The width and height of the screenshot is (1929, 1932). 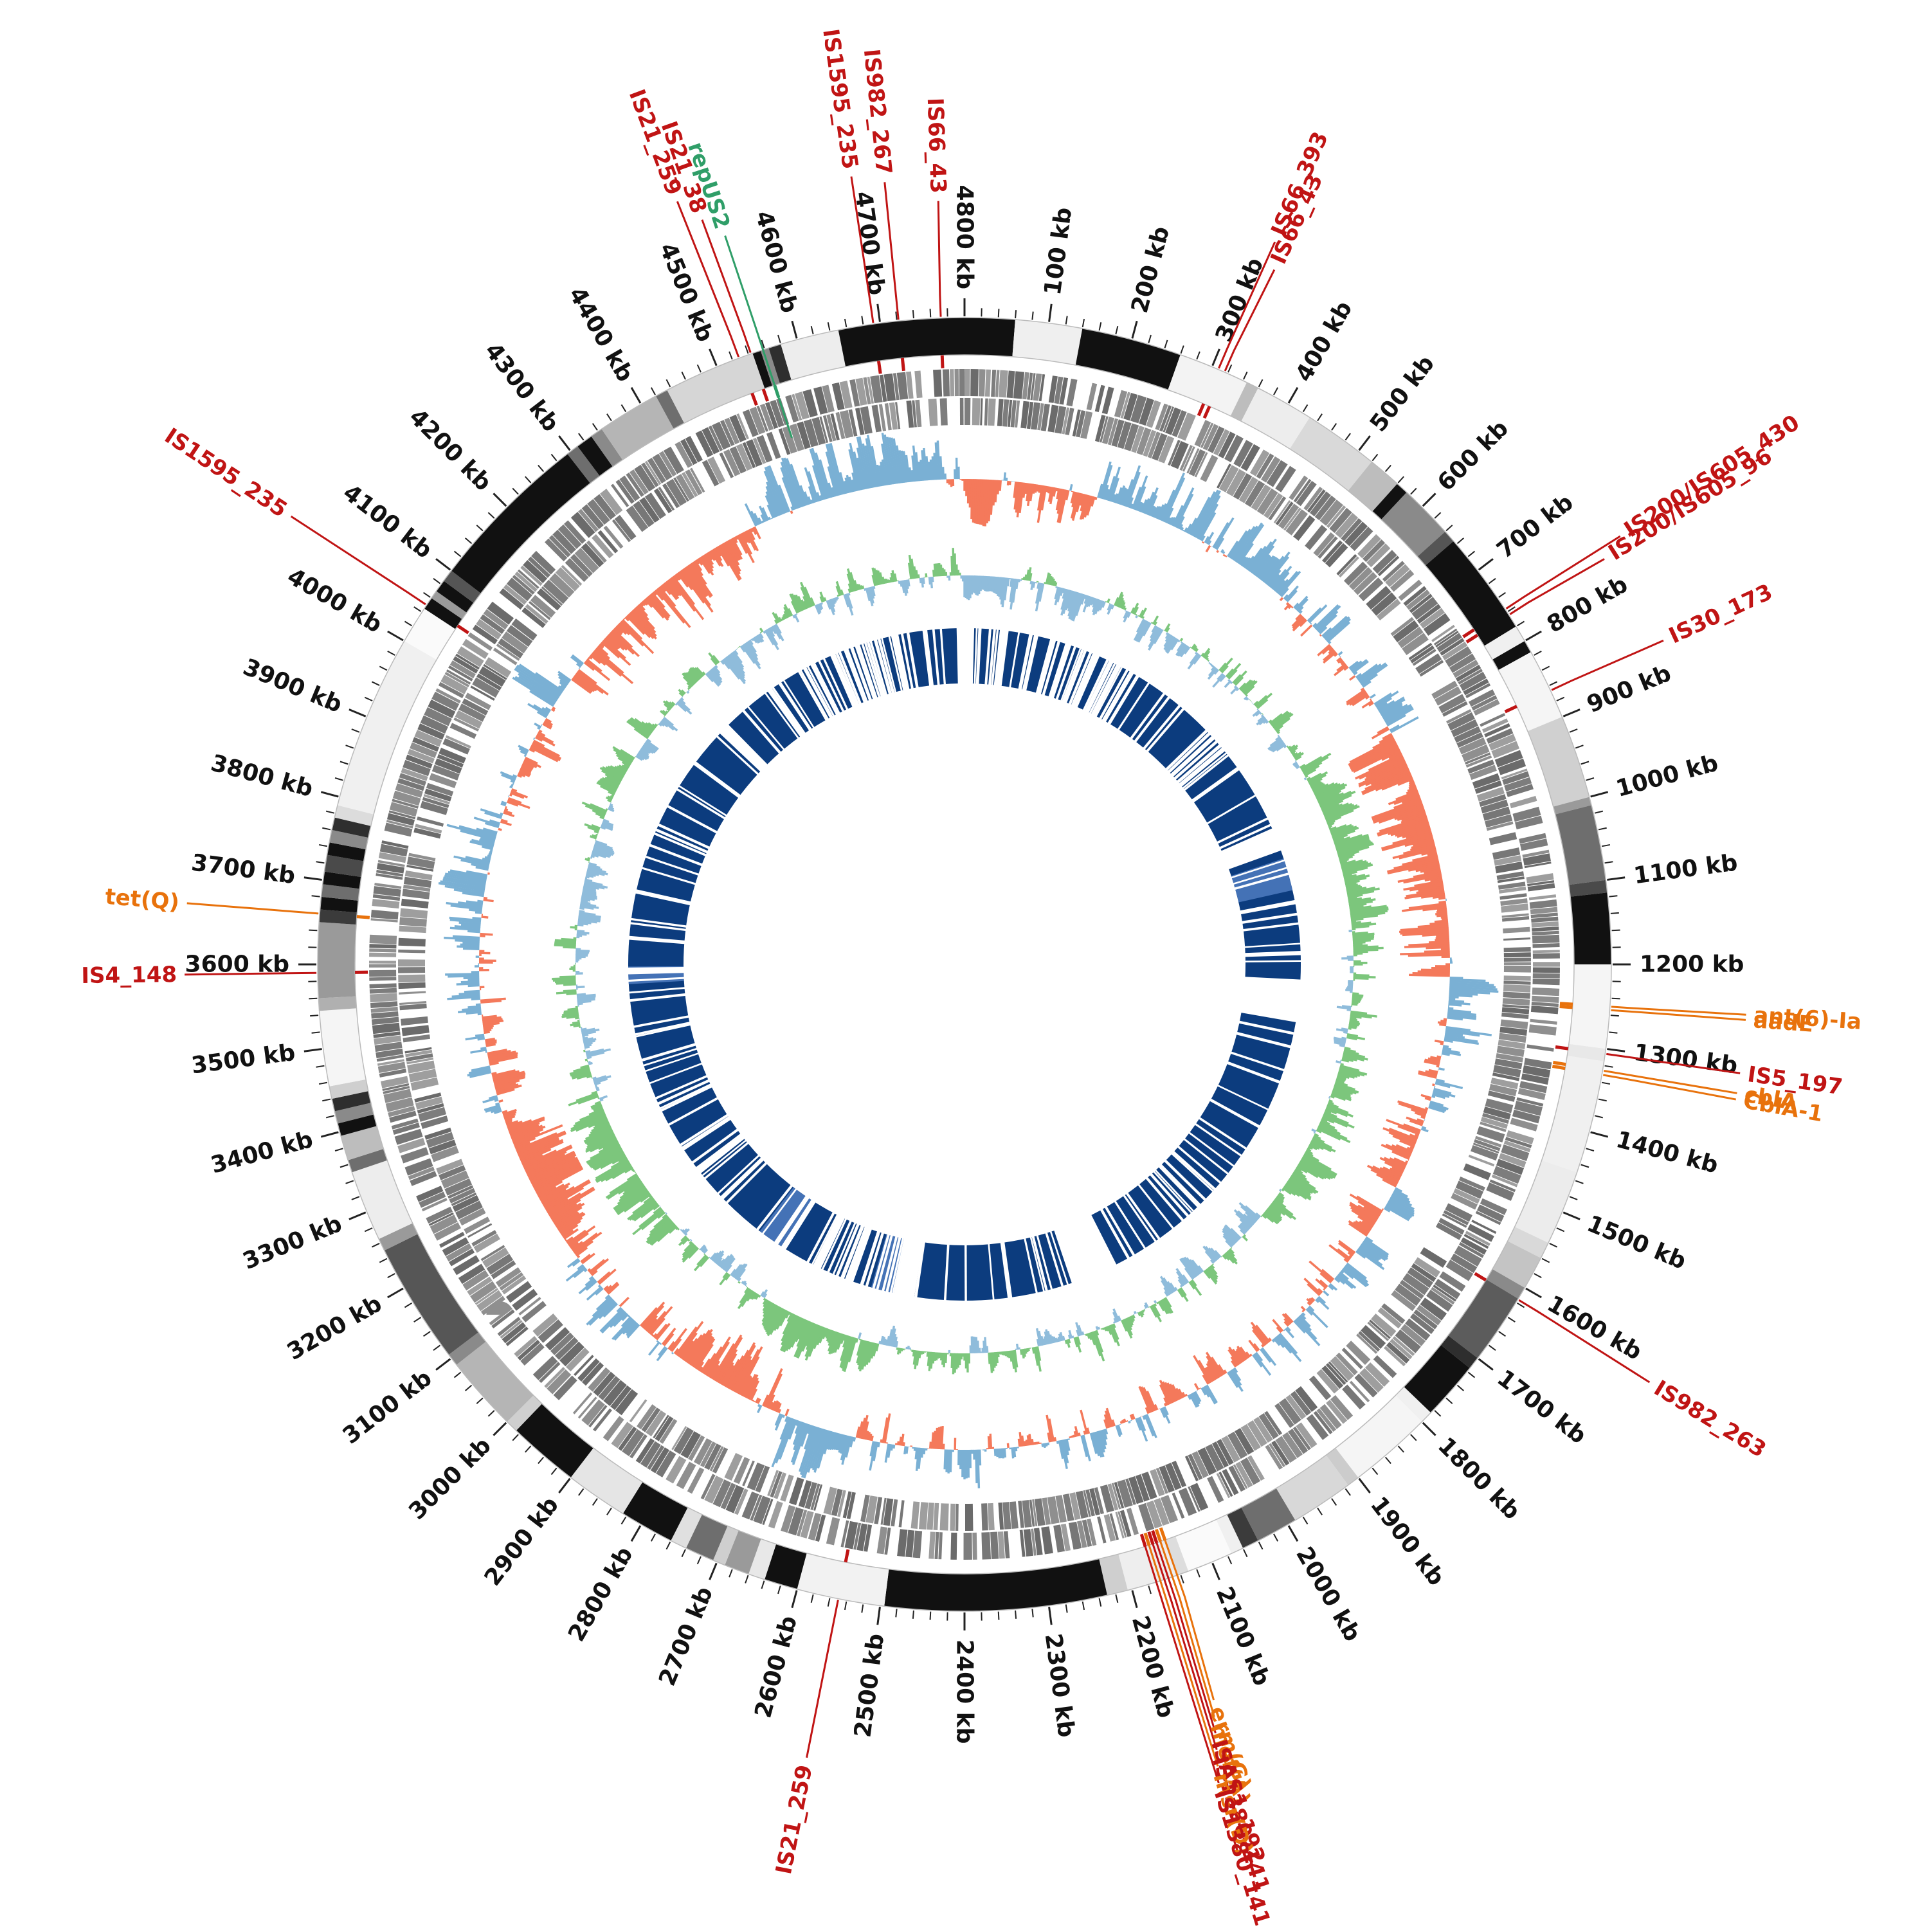 What do you see at coordinates (463, 629) in the screenshot?
I see `annotation-tick` at bounding box center [463, 629].